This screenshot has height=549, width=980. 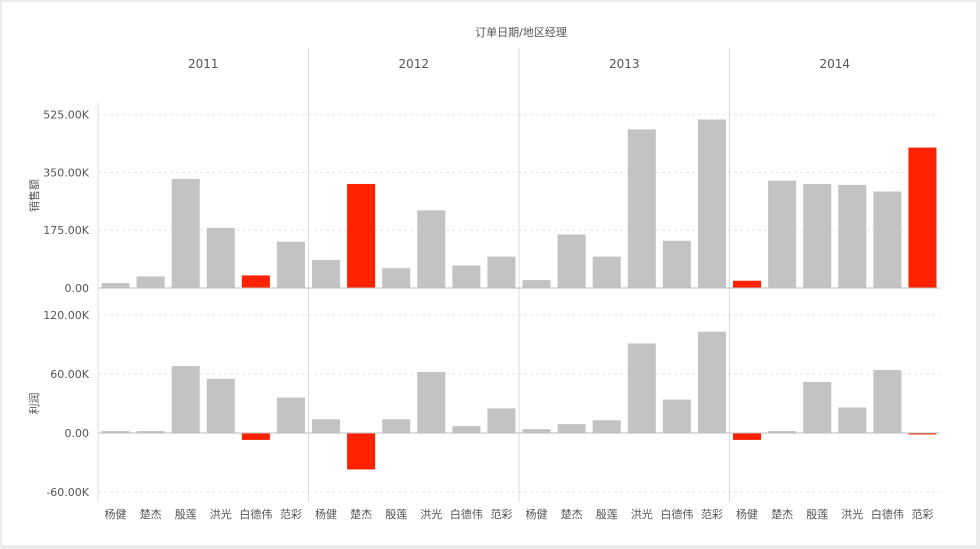 What do you see at coordinates (887, 402) in the screenshot?
I see `bar-1-2014-白德伟` at bounding box center [887, 402].